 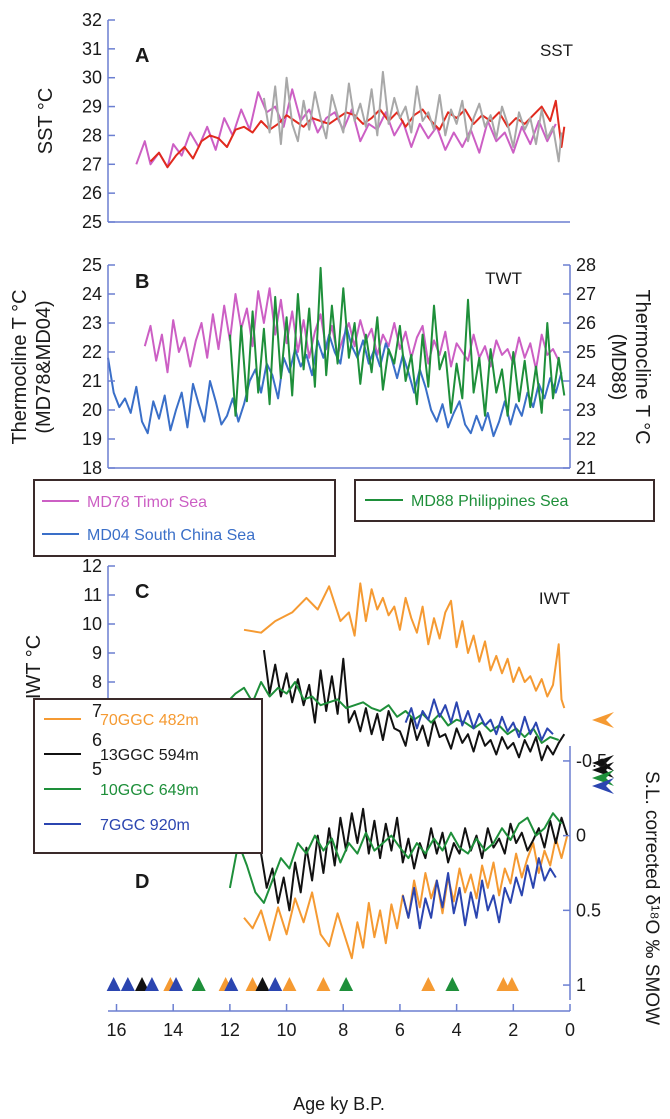 I want to click on twt-y-axis-tick-label: 18, so click(x=92, y=468).